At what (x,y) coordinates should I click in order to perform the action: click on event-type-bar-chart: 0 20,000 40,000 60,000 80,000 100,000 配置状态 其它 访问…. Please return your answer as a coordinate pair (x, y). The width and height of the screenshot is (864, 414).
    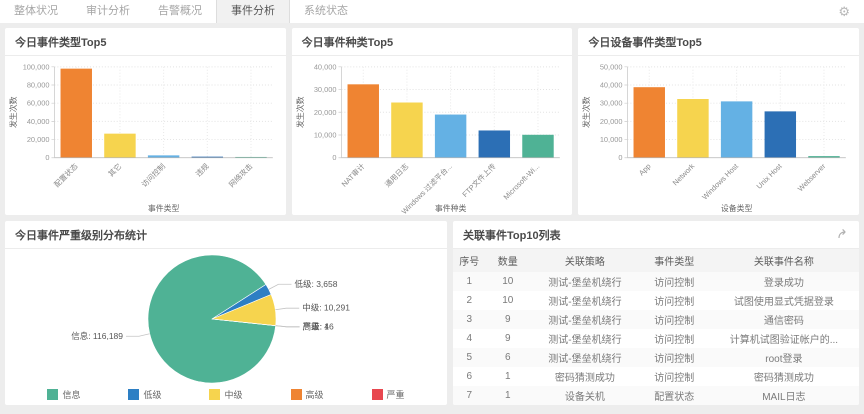
    Looking at the image, I should click on (140, 137).